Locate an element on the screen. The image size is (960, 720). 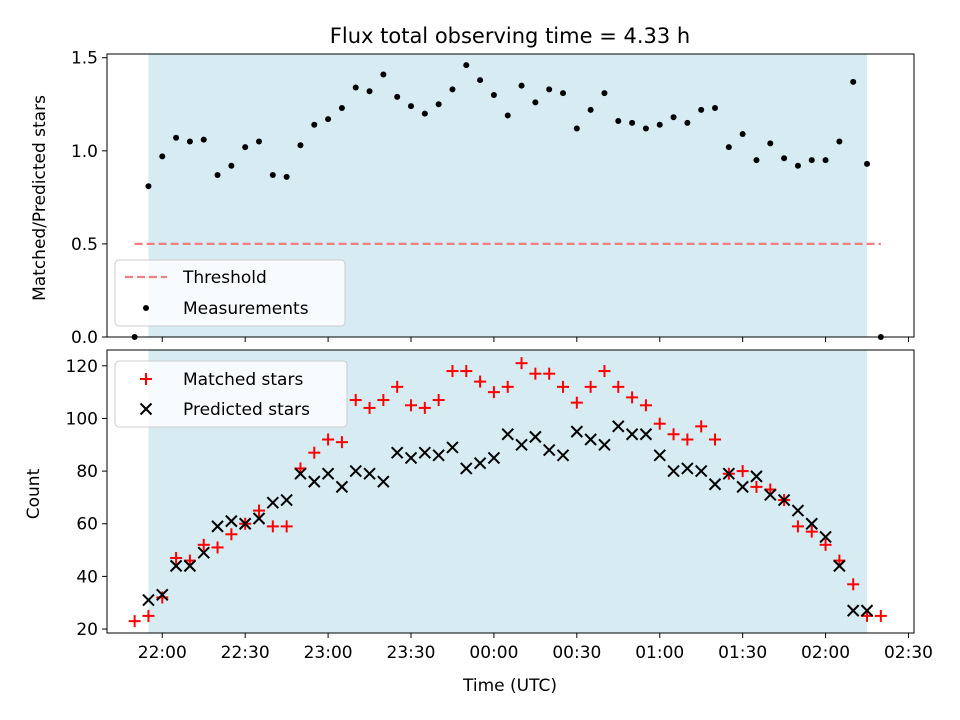
x-tick-label: 23:00 is located at coordinates (328, 653).